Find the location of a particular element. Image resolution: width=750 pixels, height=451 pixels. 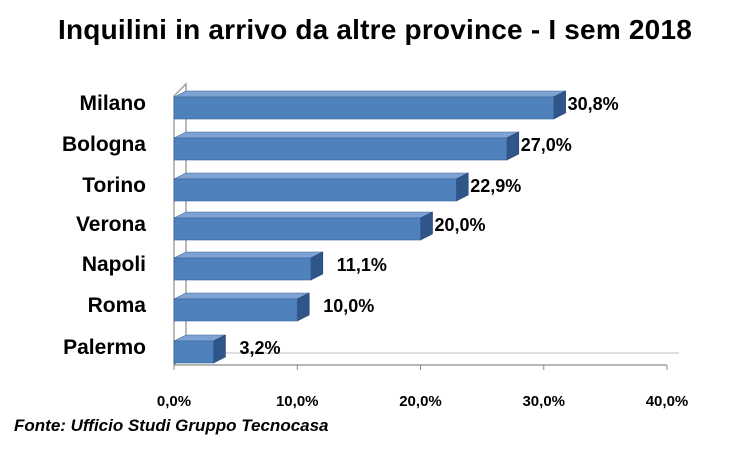

source-note: Fonte: Ufficio Studi Gruppo Tecnocasa is located at coordinates (171, 425).